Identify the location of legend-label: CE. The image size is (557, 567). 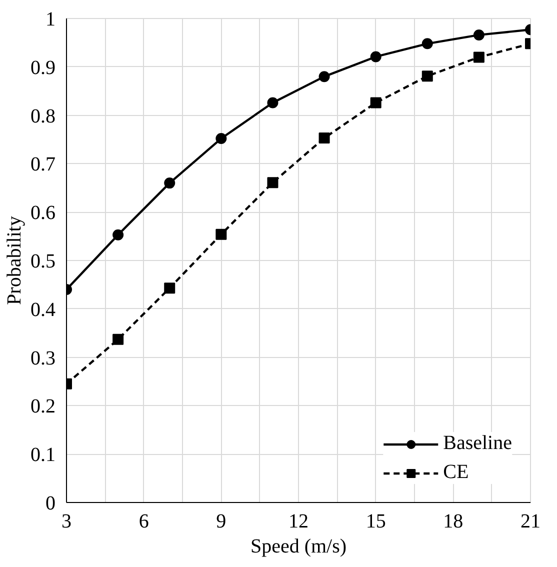
(456, 472).